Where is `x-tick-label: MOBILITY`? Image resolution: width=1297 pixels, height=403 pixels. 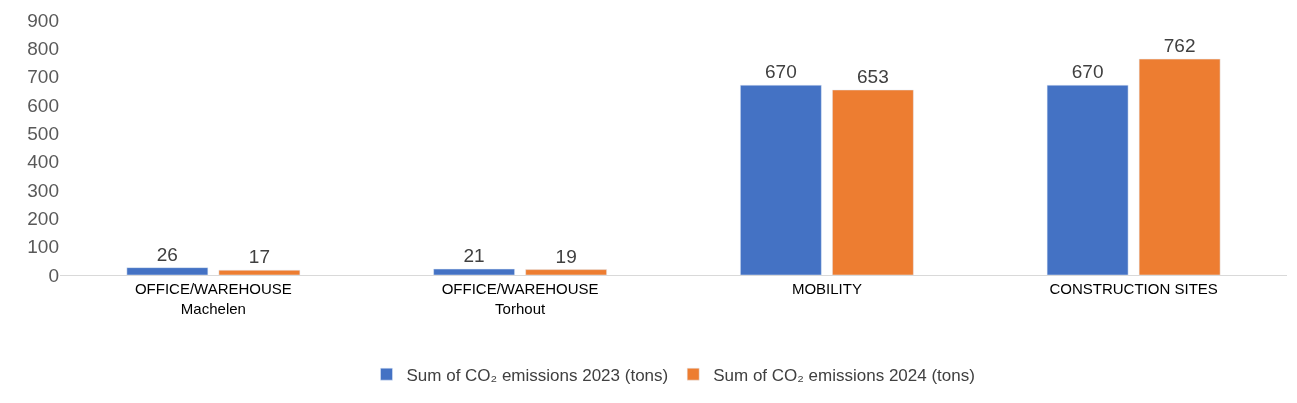 x-tick-label: MOBILITY is located at coordinates (826, 288).